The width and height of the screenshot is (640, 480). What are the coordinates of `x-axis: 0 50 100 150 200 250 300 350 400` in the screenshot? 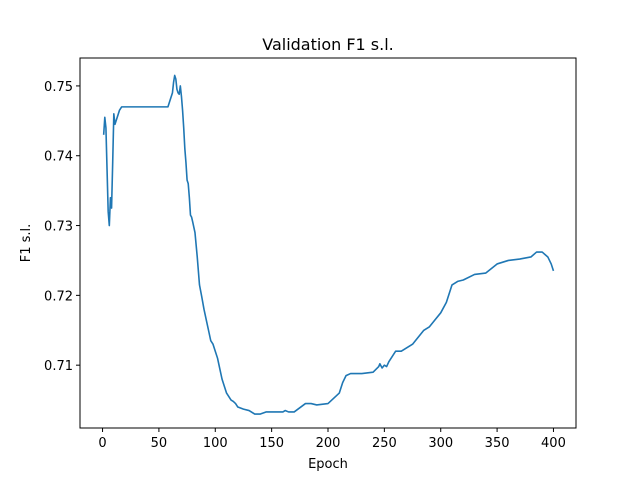 It's located at (332, 439).